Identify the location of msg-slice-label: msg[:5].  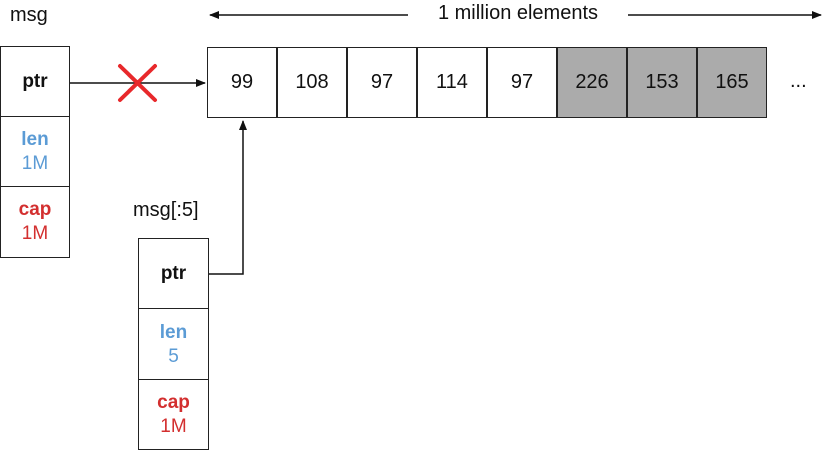
(166, 210).